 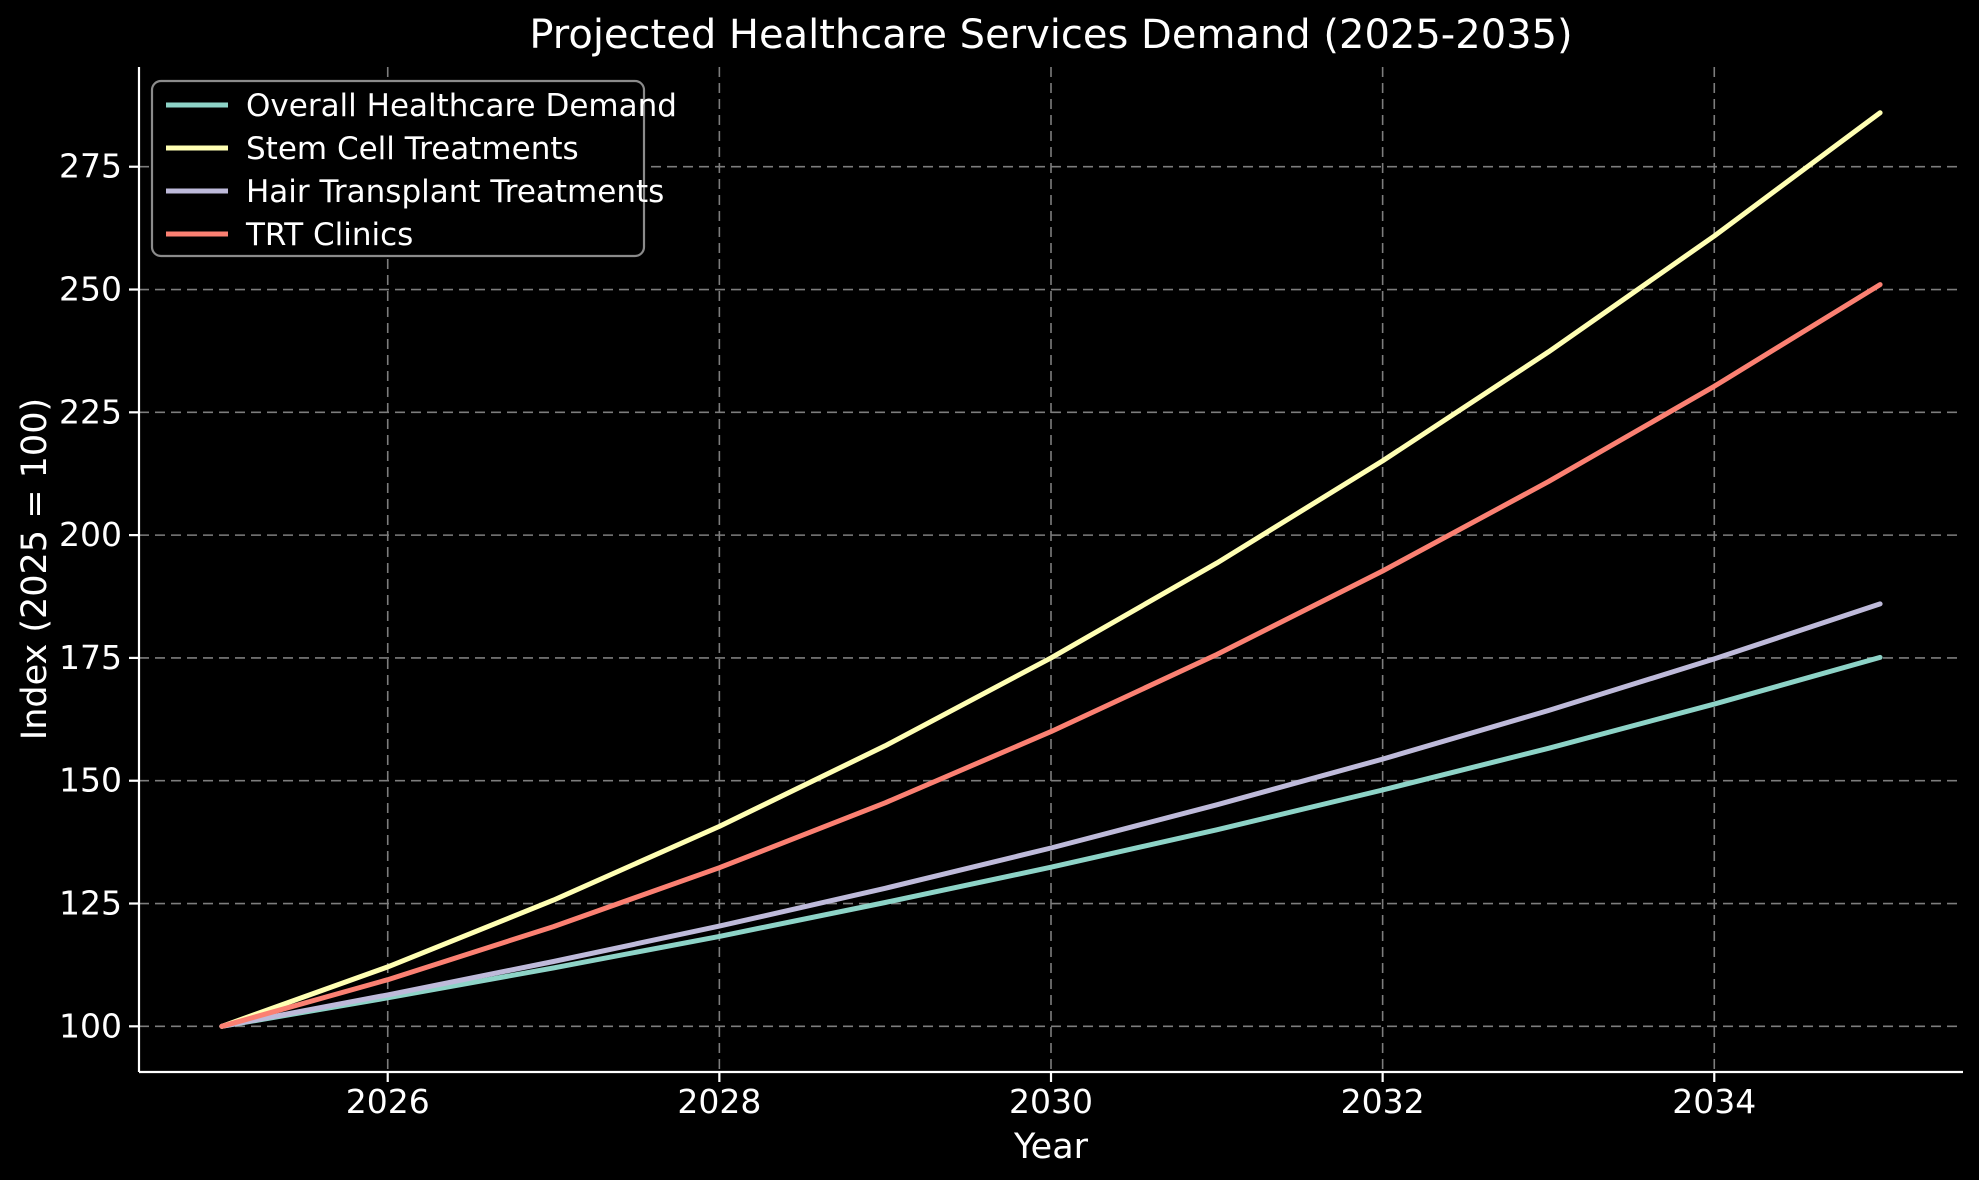 I want to click on y-tick-label: 250, so click(x=90, y=289).